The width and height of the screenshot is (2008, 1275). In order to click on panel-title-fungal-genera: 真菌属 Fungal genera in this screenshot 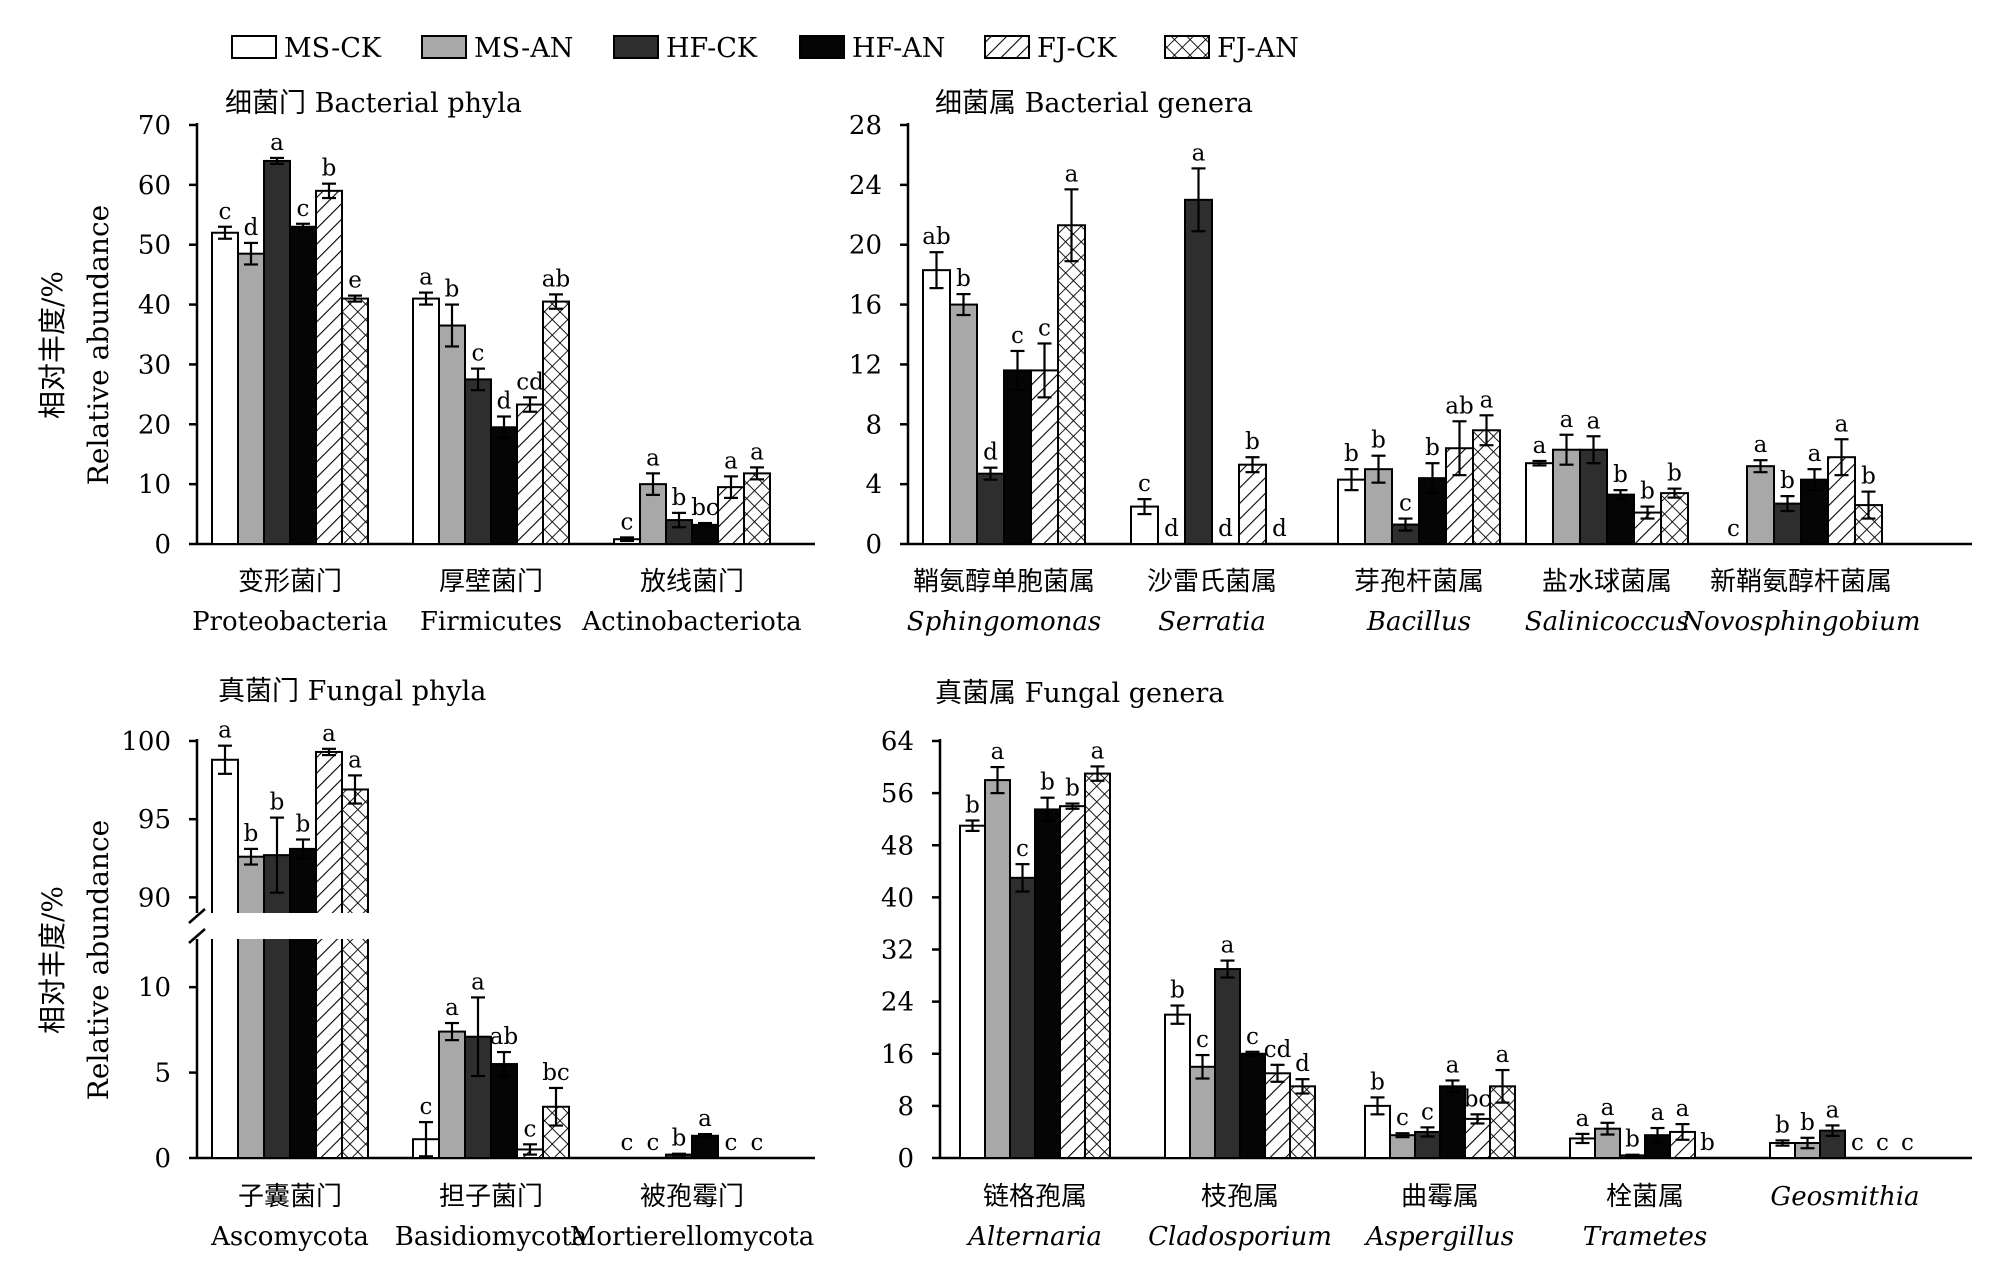, I will do `click(1079, 693)`.